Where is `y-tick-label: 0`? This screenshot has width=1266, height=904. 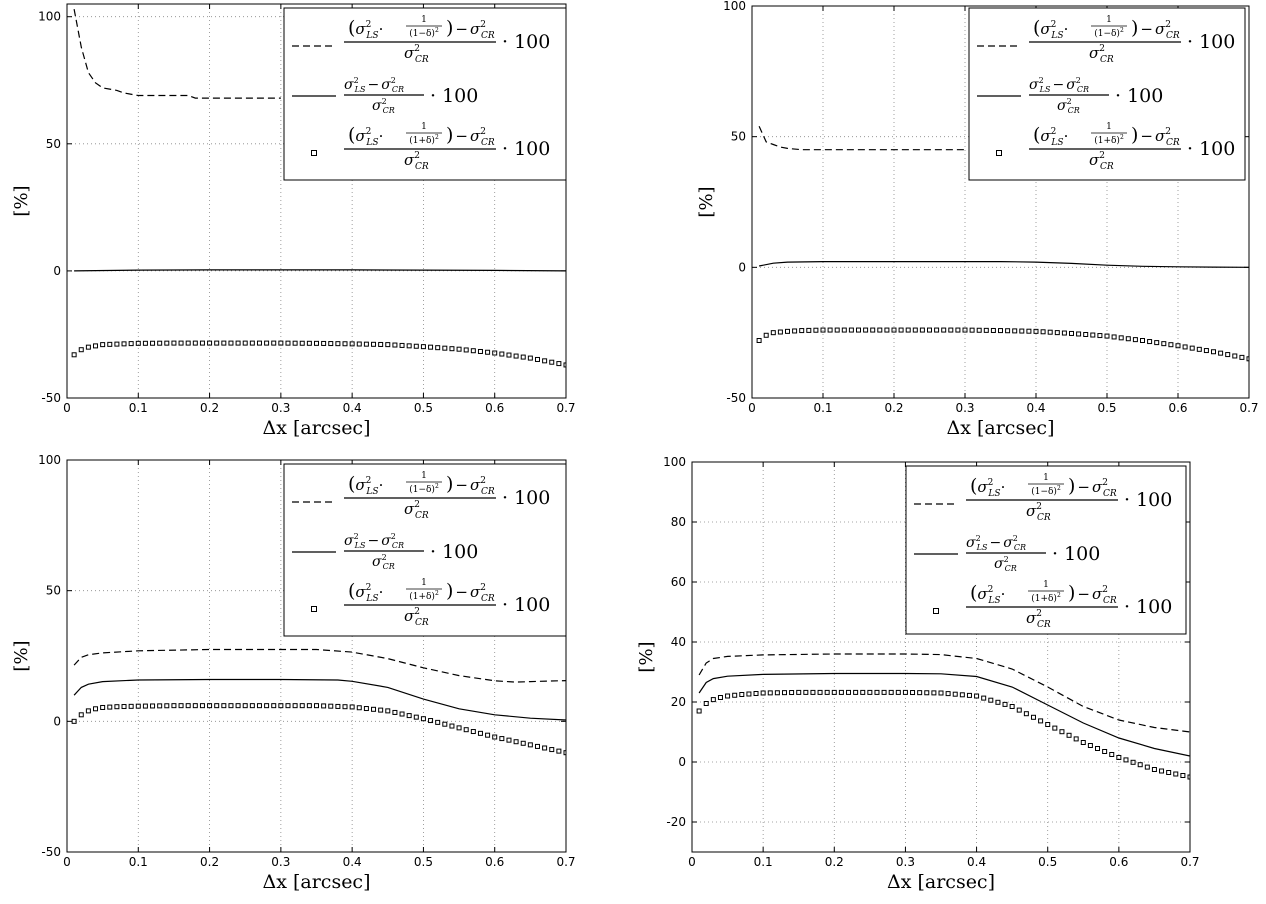
y-tick-label: 0 is located at coordinates (682, 762).